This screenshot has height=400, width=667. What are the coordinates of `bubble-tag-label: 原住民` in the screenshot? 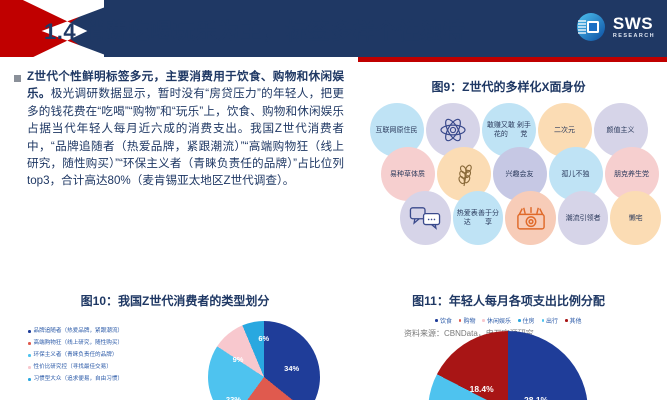 It's located at (407, 130).